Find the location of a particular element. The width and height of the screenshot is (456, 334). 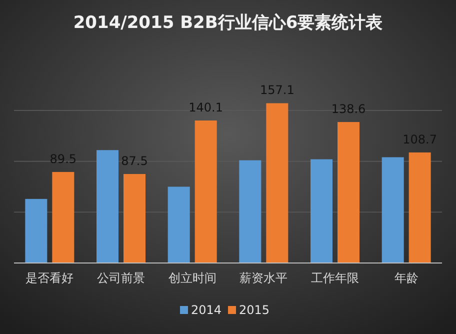

title: 2014/2015 B2B行业信心6要素统计表 is located at coordinates (228, 23).